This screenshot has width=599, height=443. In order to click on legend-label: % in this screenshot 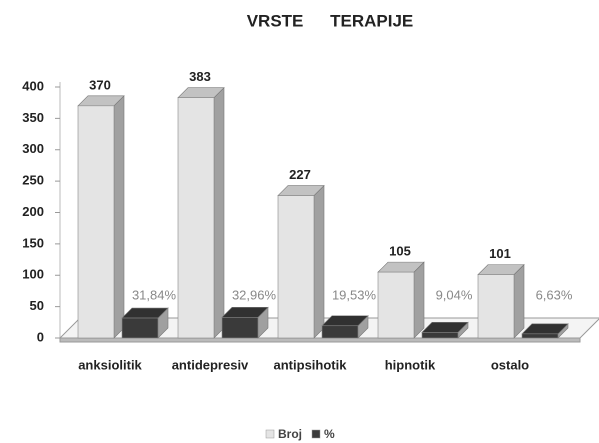, I will do `click(329, 434)`.